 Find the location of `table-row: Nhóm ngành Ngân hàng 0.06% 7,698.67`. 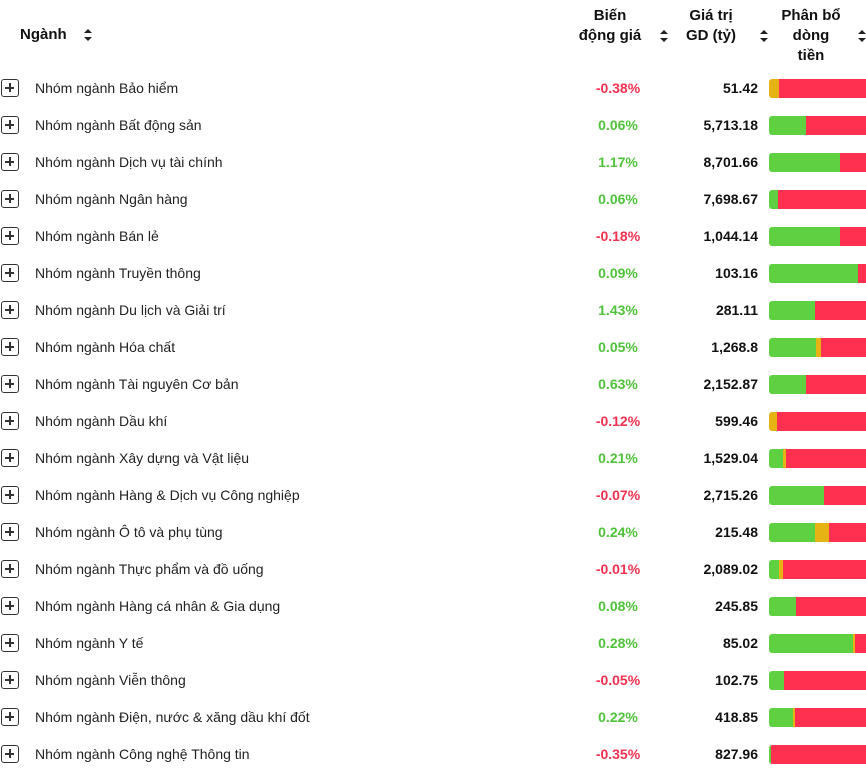

table-row: Nhóm ngành Ngân hàng 0.06% 7,698.67 is located at coordinates (433, 199).